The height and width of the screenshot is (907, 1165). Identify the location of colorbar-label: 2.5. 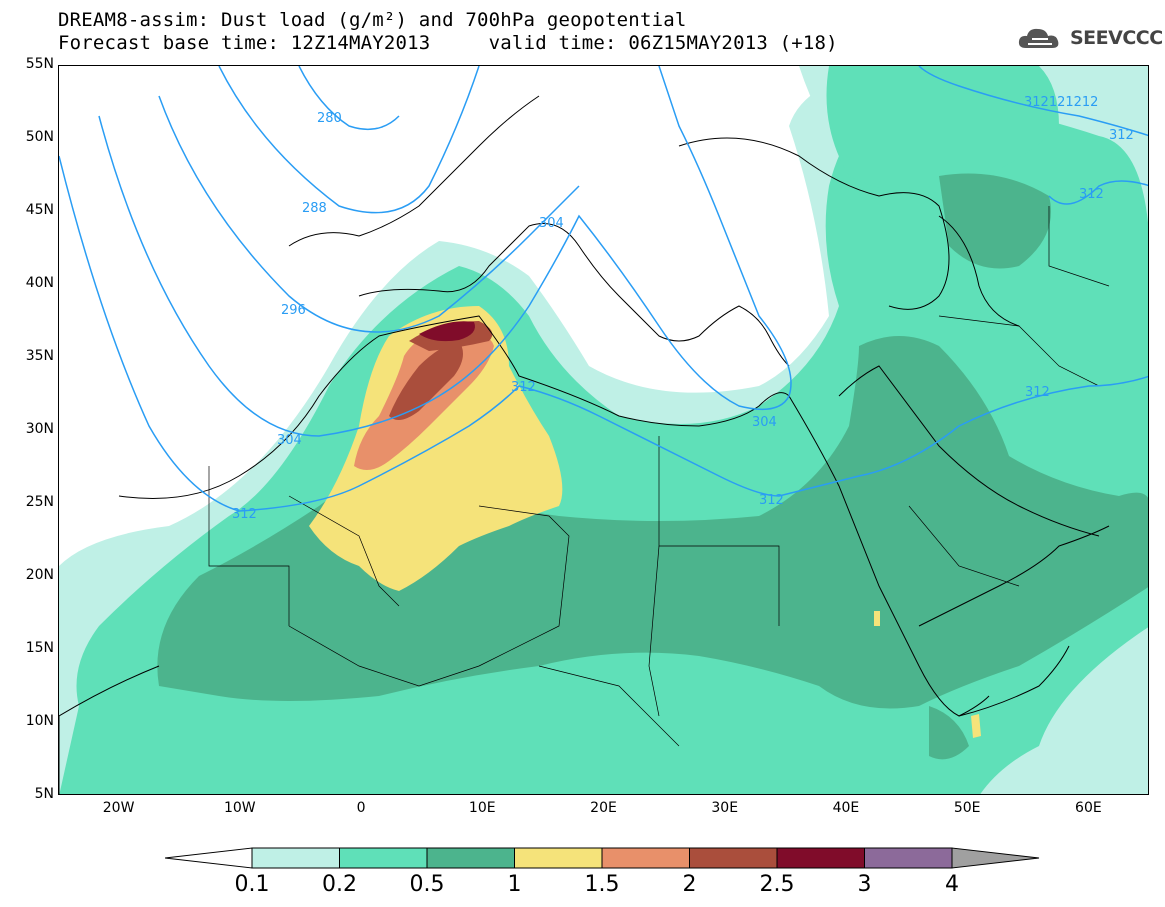
(777, 884).